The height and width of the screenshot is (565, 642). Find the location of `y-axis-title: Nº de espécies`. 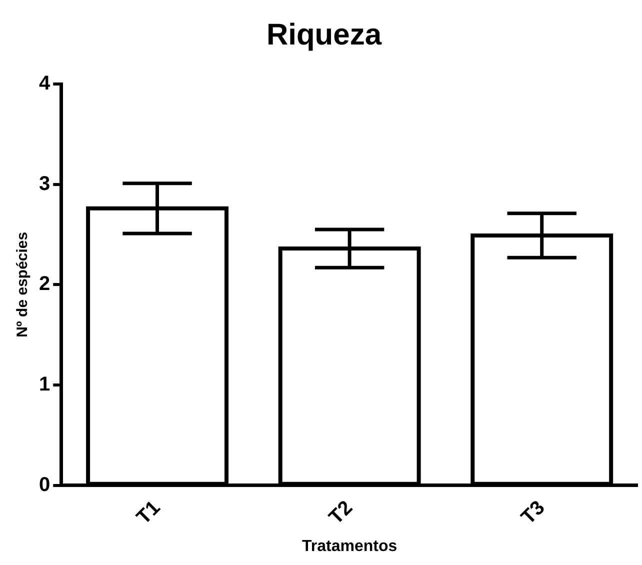

y-axis-title: Nº de espécies is located at coordinates (23, 285).